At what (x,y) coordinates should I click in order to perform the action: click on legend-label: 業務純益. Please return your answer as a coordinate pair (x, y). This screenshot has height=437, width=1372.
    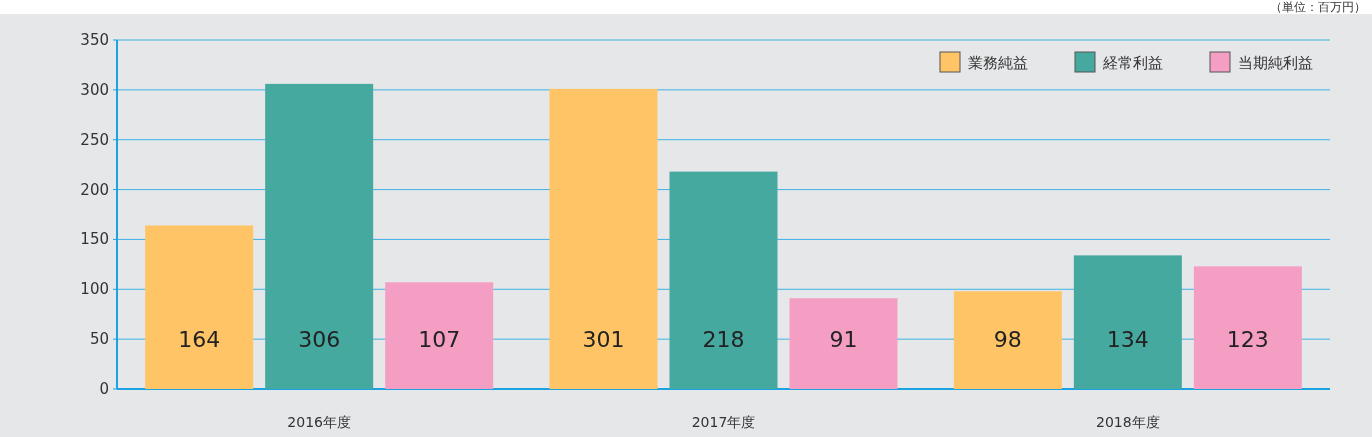
    Looking at the image, I should click on (998, 63).